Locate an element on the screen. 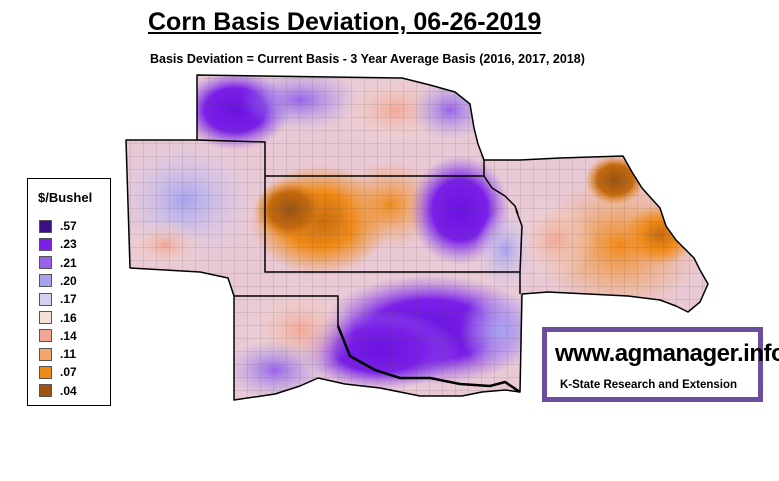 The image size is (779, 481). legend-item: .11 is located at coordinates (57, 354).